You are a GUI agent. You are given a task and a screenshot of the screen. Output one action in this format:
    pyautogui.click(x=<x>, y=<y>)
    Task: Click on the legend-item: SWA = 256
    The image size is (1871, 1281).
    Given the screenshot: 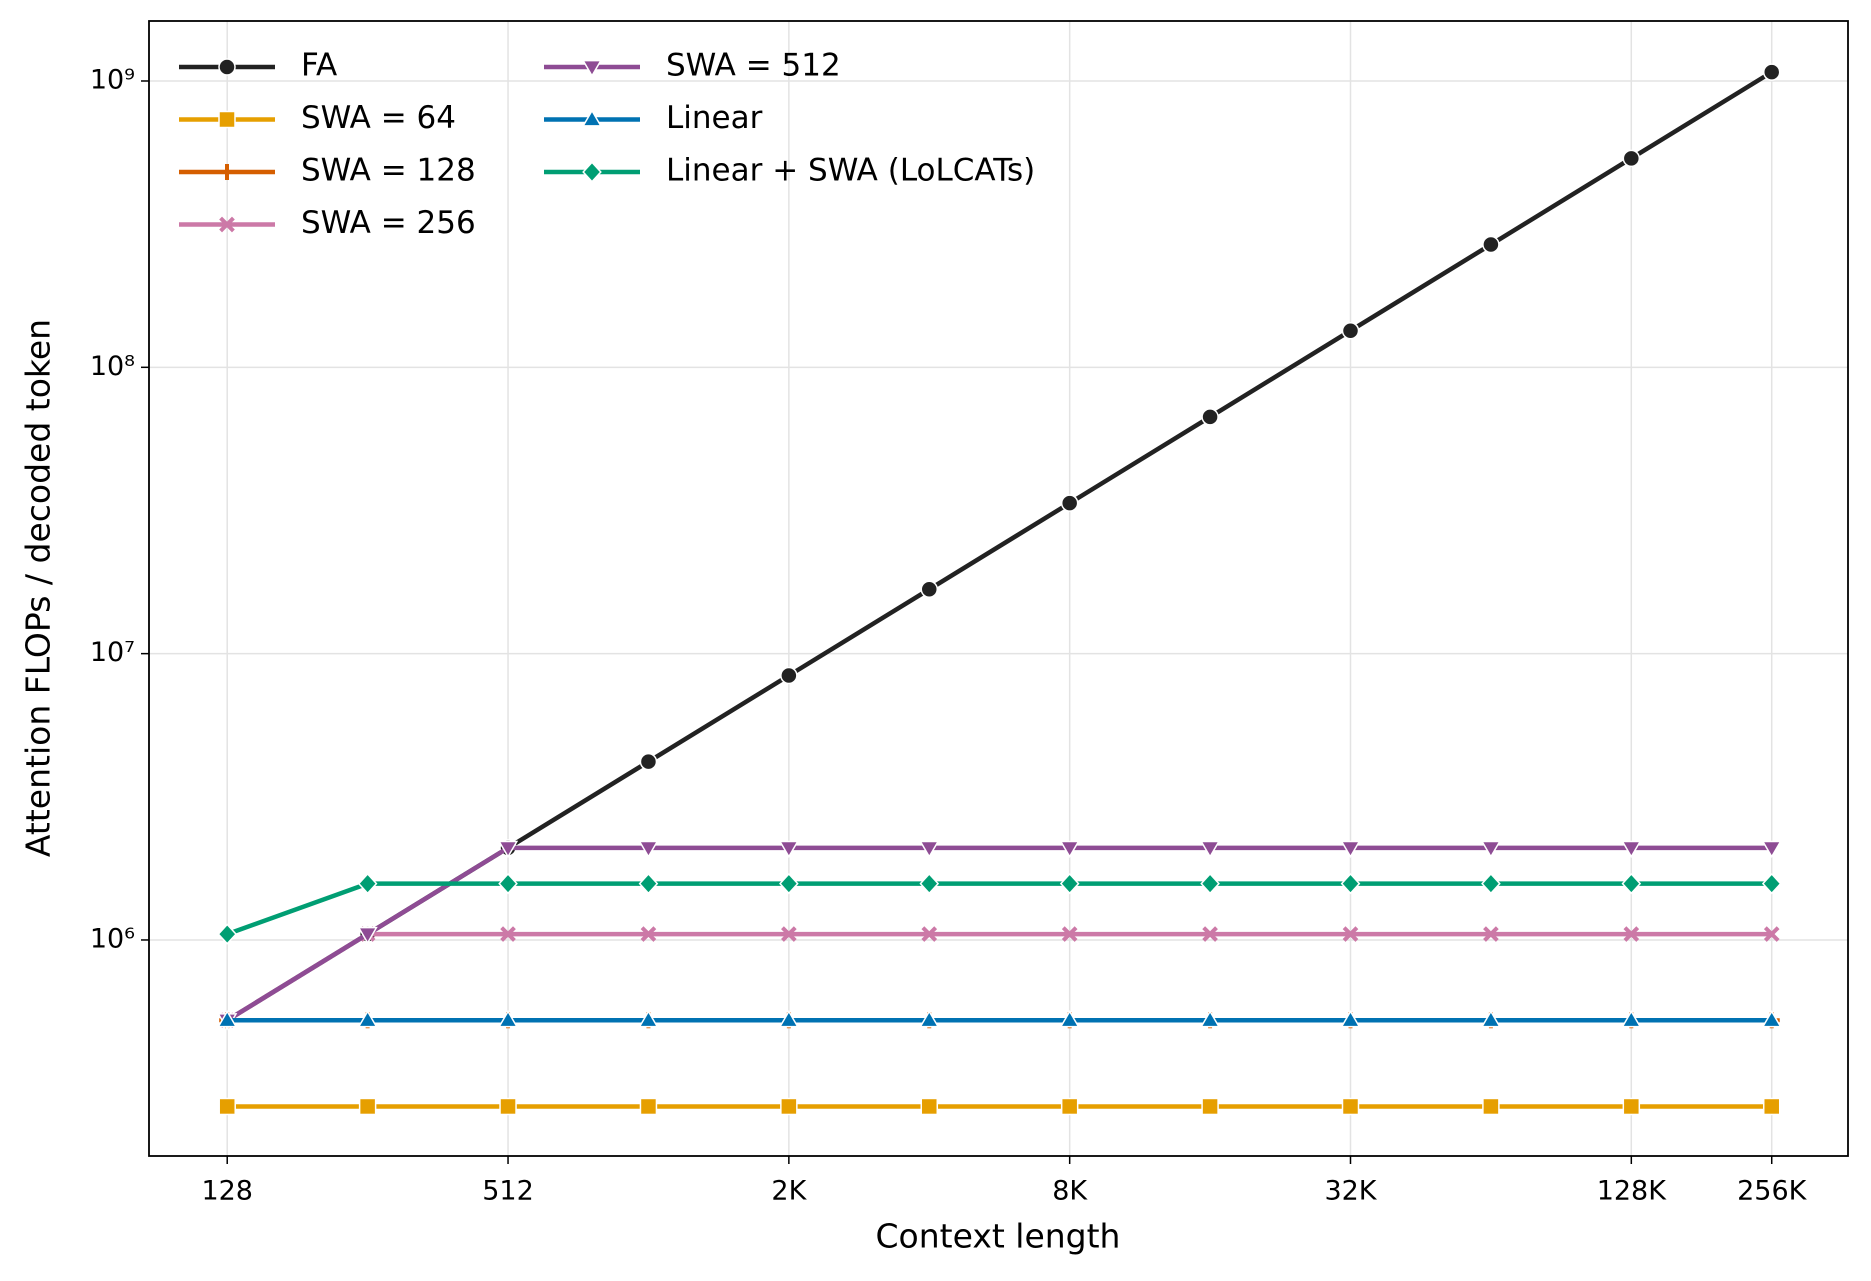 What is the action you would take?
    pyautogui.click(x=327, y=223)
    